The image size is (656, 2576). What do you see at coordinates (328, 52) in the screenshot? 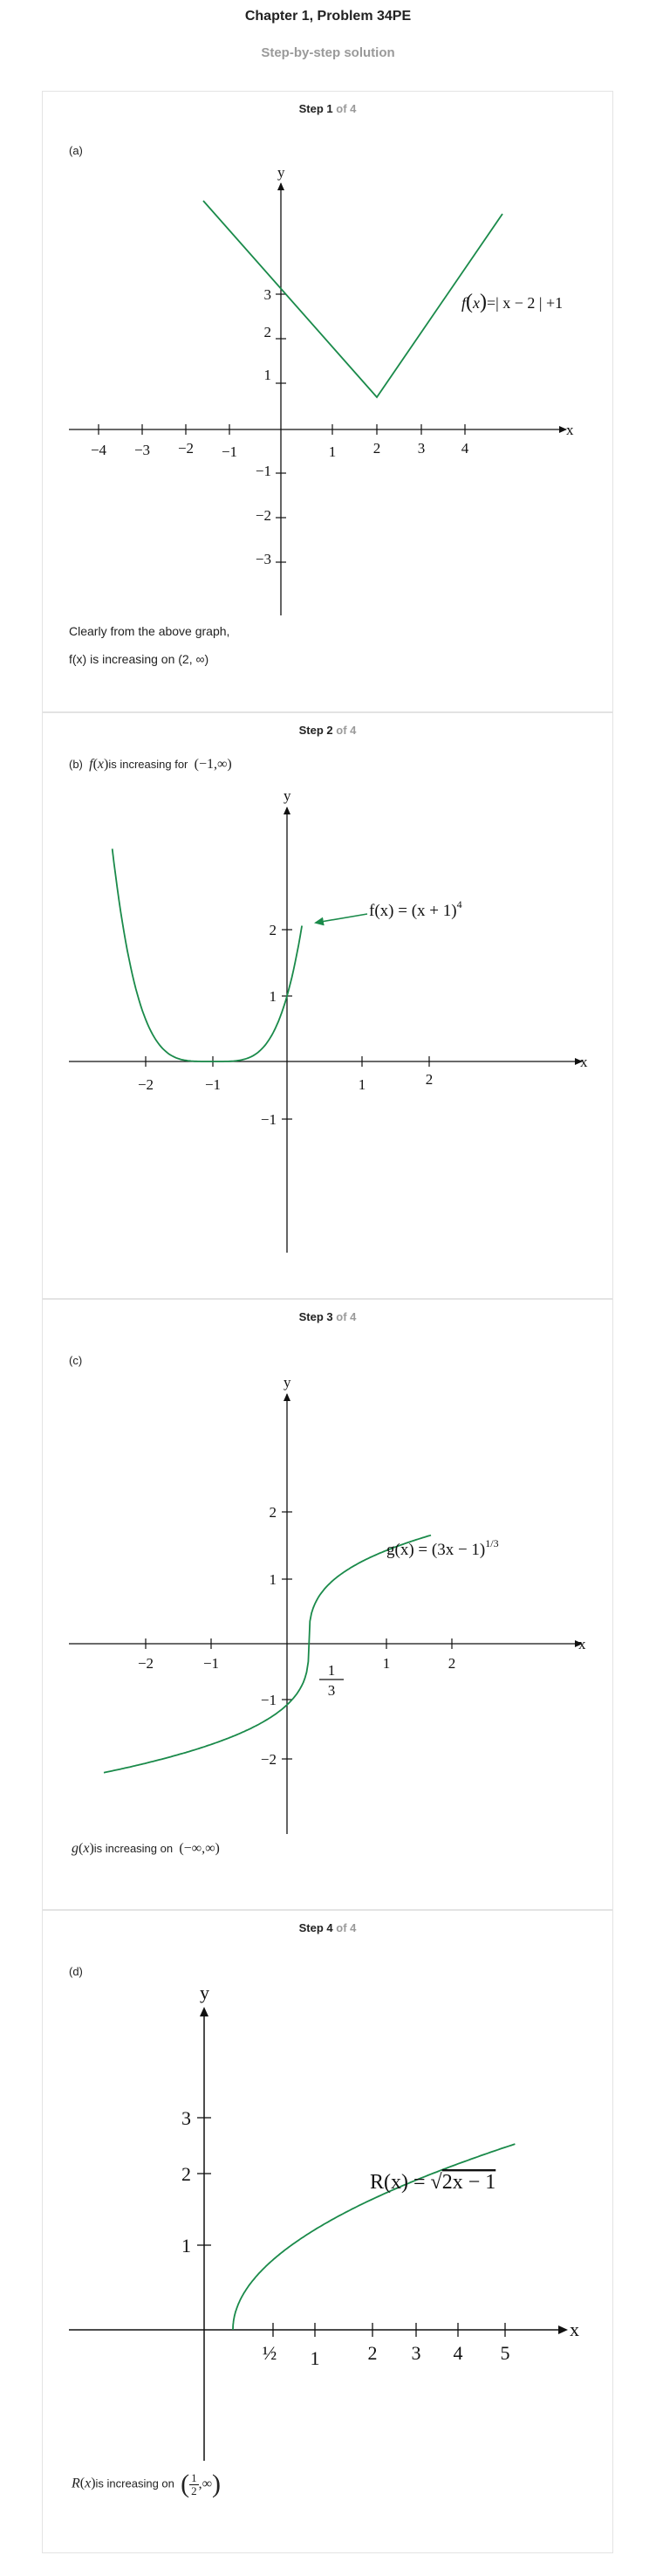
I see `page-subtitle: Step-by-step solution` at bounding box center [328, 52].